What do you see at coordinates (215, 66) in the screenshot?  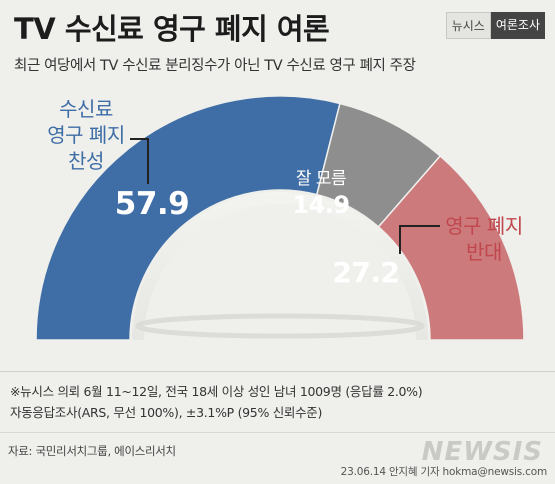 I see `page-subtitle: 최근 여당에서 TV 수신료 분리징수가 아닌 TV 수신료 영구 폐지 주장` at bounding box center [215, 66].